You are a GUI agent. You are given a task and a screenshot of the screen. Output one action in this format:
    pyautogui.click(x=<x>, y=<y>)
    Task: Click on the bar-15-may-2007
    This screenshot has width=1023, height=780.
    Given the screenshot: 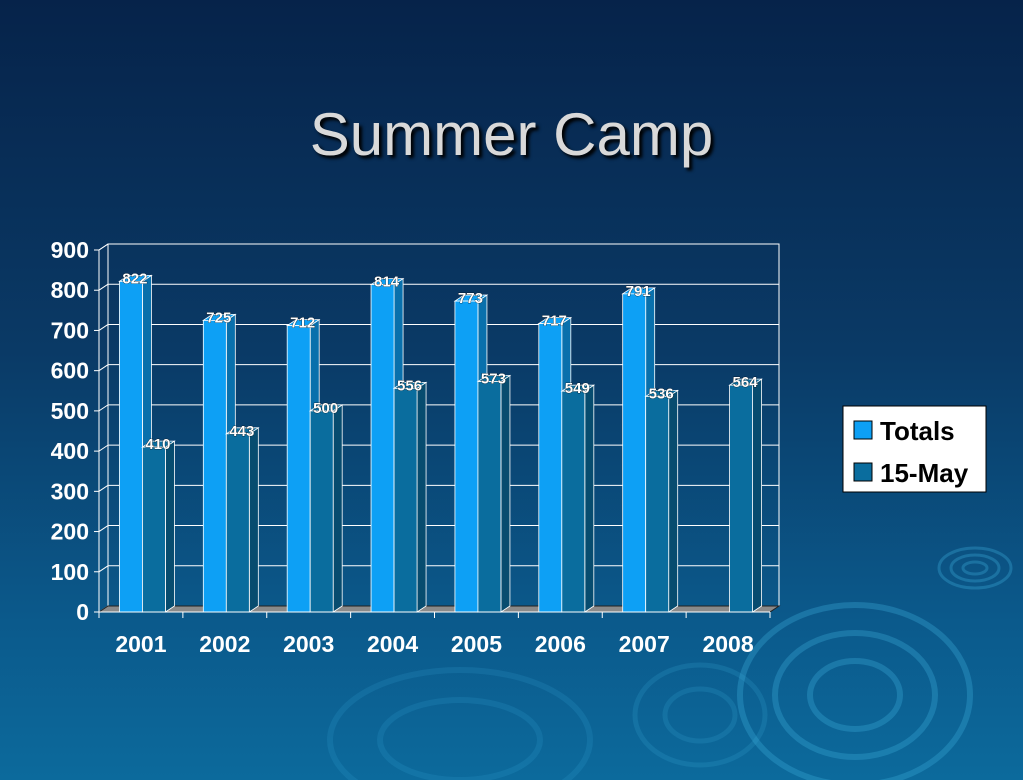 What is the action you would take?
    pyautogui.click(x=662, y=501)
    